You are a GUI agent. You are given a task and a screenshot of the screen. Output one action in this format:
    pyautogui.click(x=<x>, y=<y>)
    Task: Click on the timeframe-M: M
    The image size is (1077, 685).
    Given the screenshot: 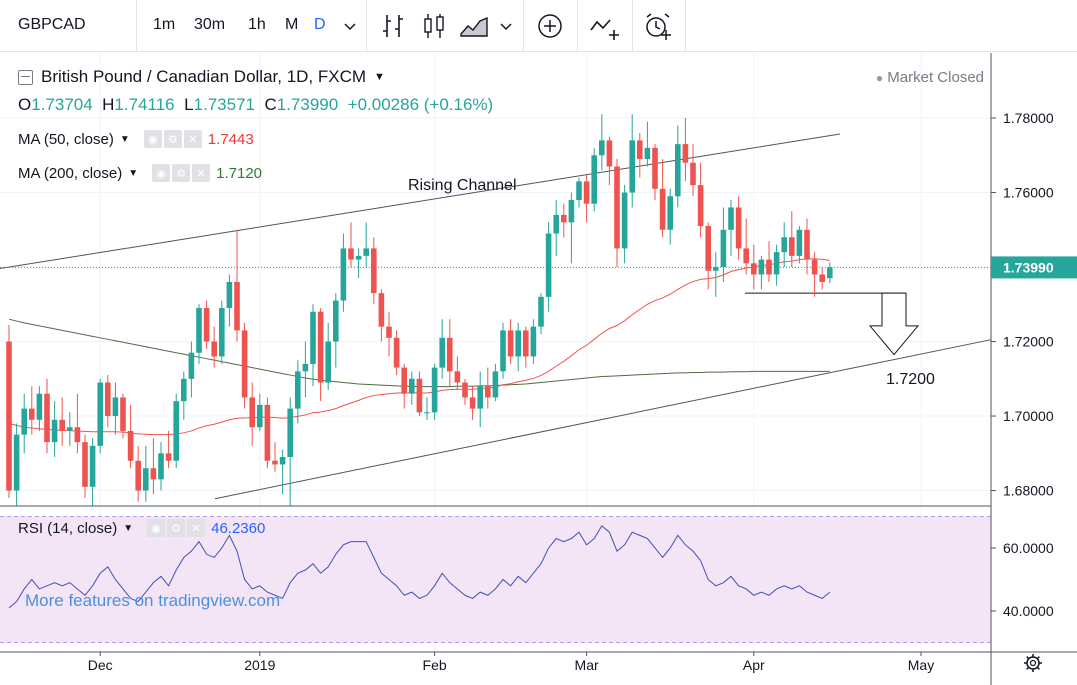 What is the action you would take?
    pyautogui.click(x=292, y=24)
    